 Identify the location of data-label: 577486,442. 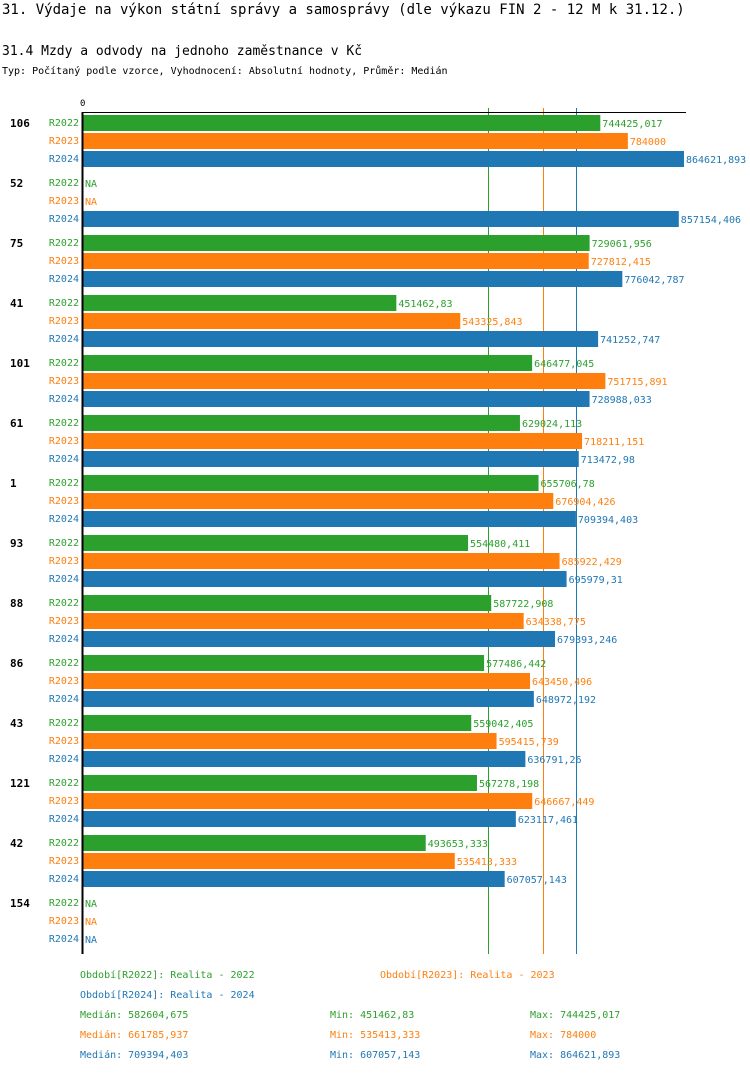
(516, 664).